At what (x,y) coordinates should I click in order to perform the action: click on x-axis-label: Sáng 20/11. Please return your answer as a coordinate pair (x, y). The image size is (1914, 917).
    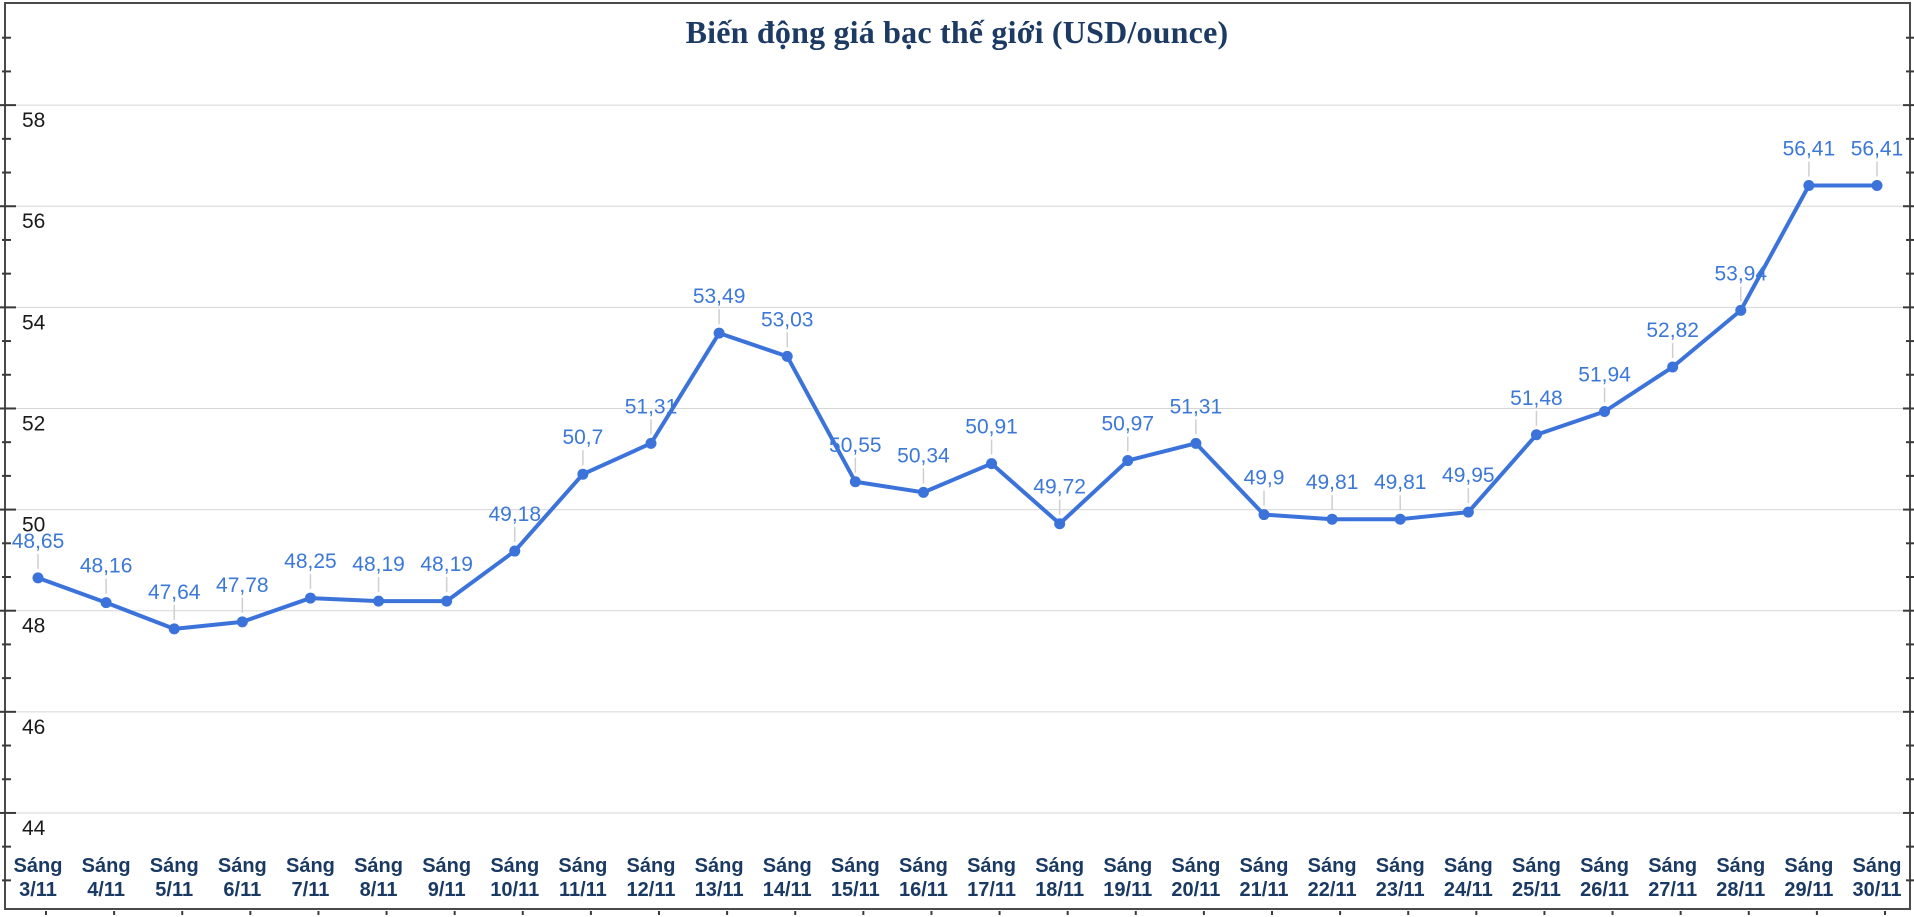
    Looking at the image, I should click on (1195, 878).